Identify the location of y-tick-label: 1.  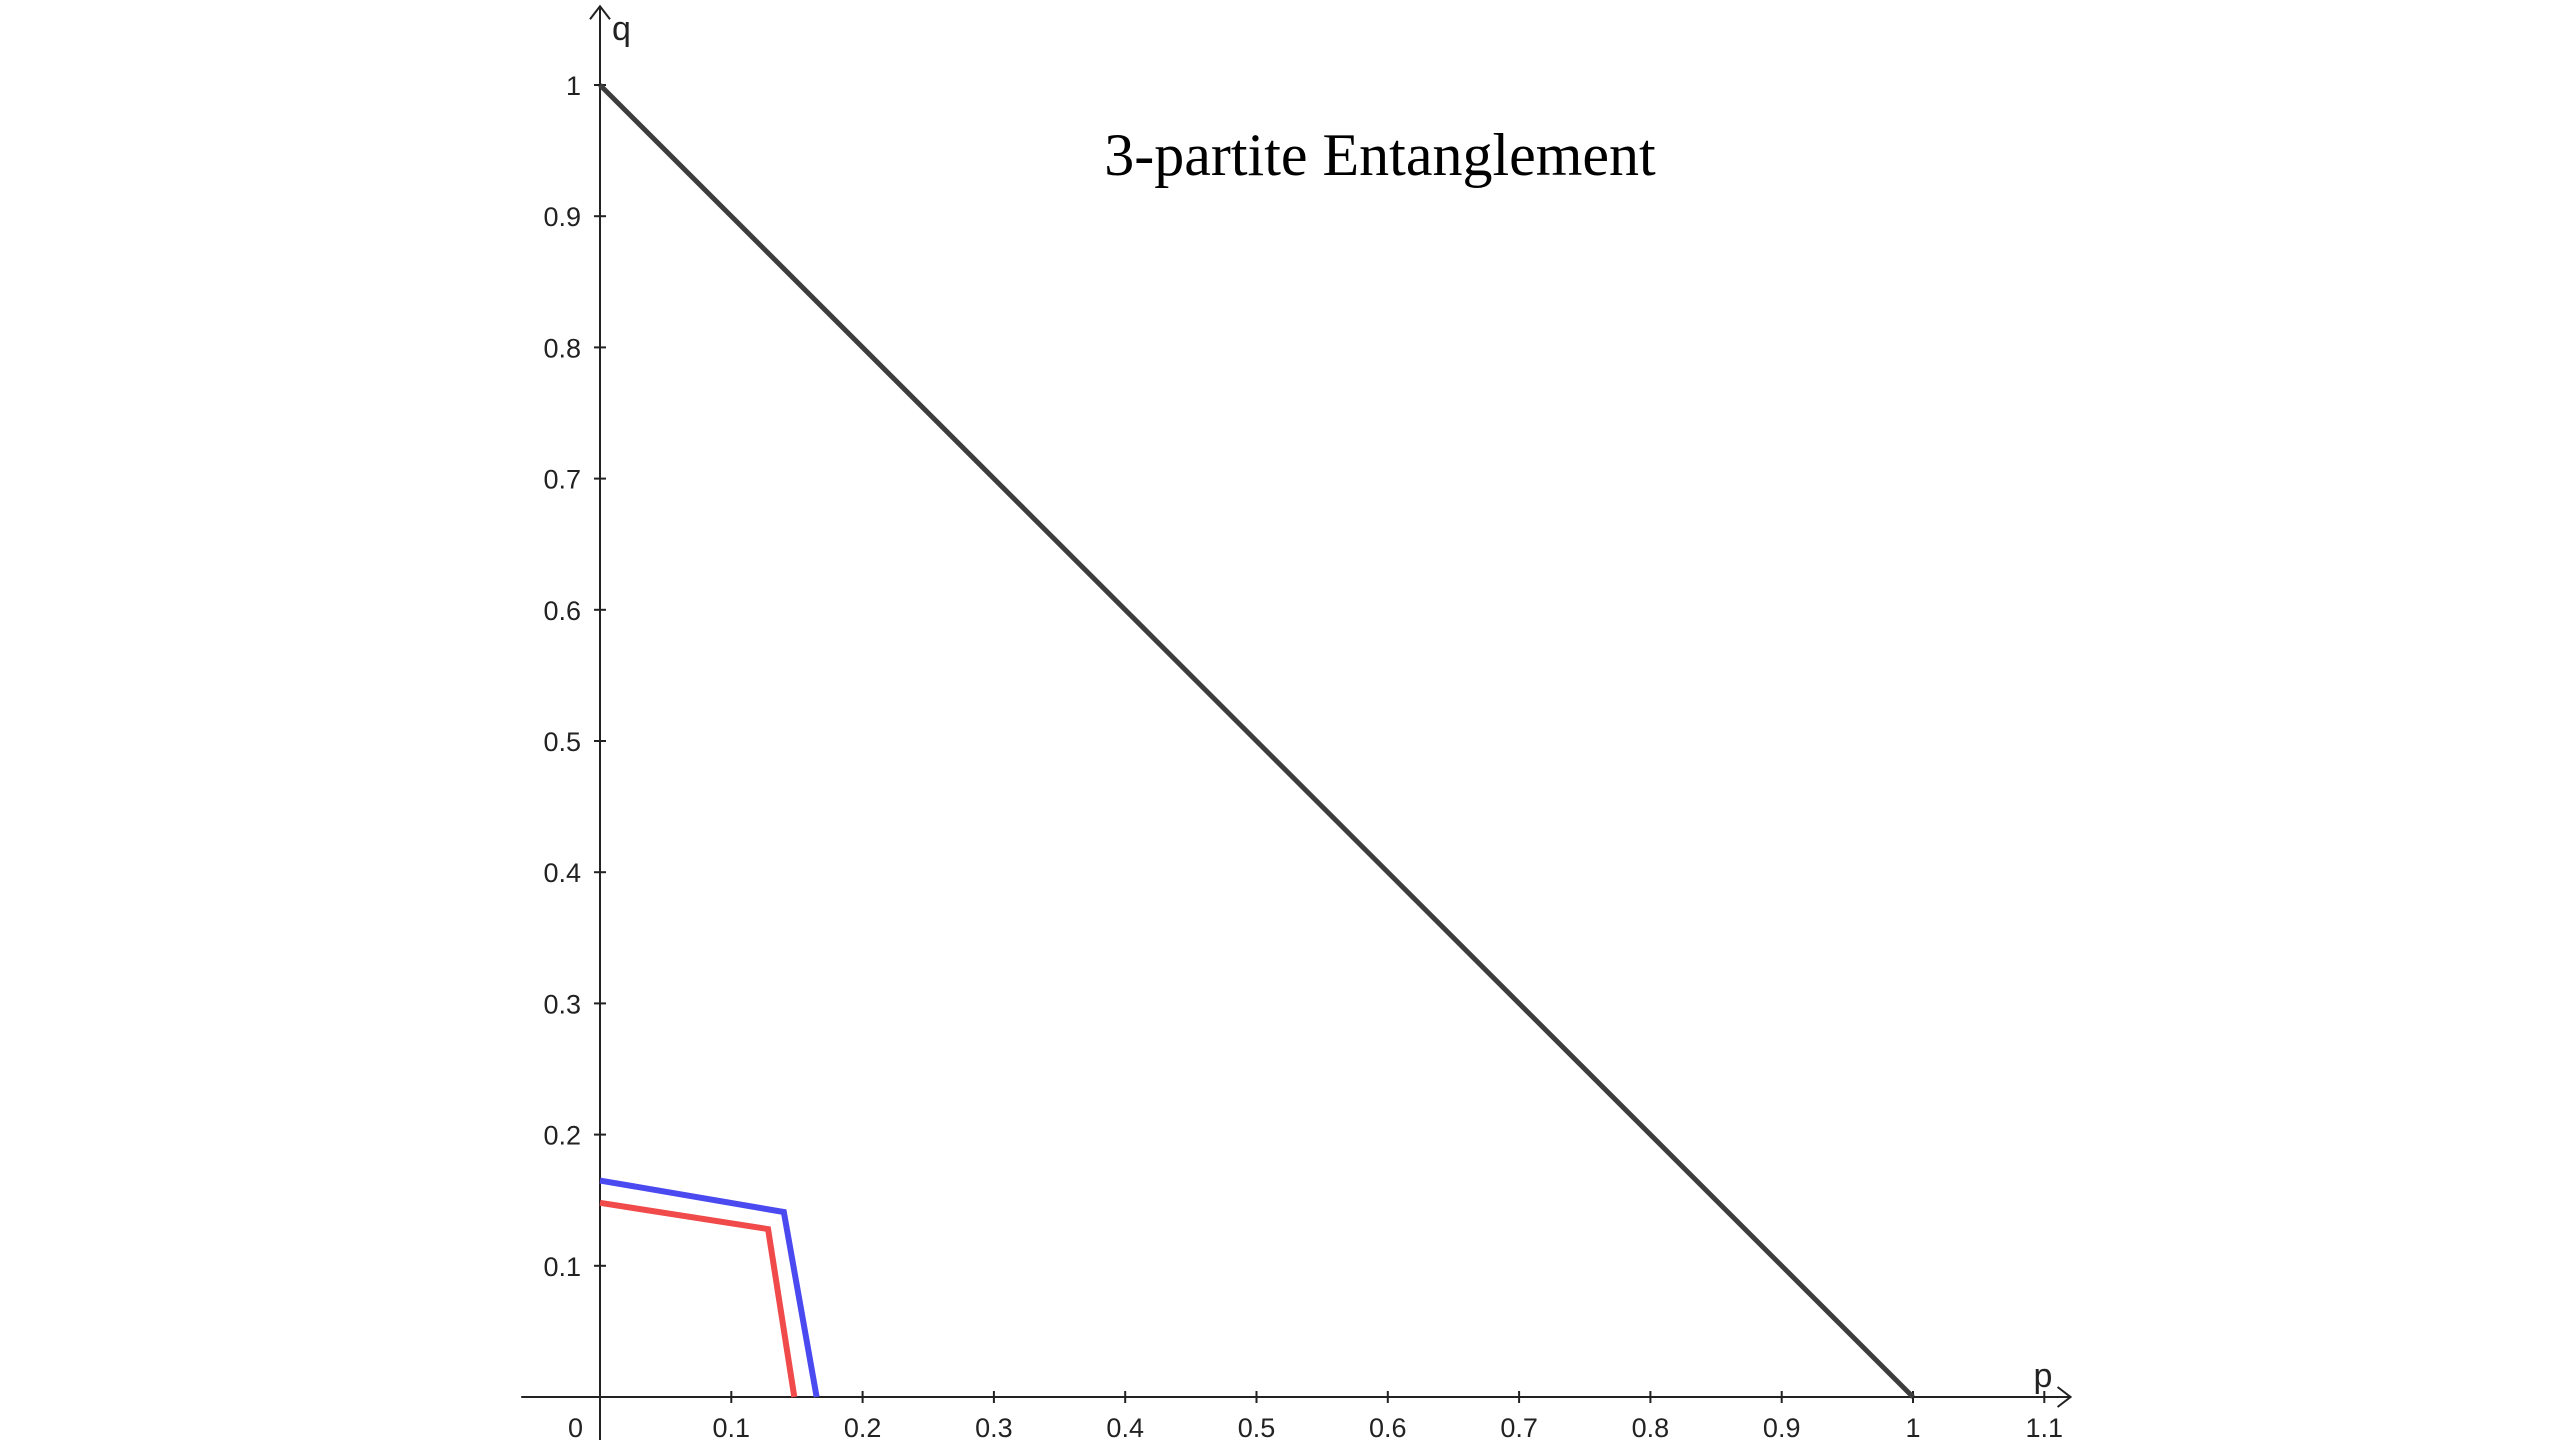
(573, 86).